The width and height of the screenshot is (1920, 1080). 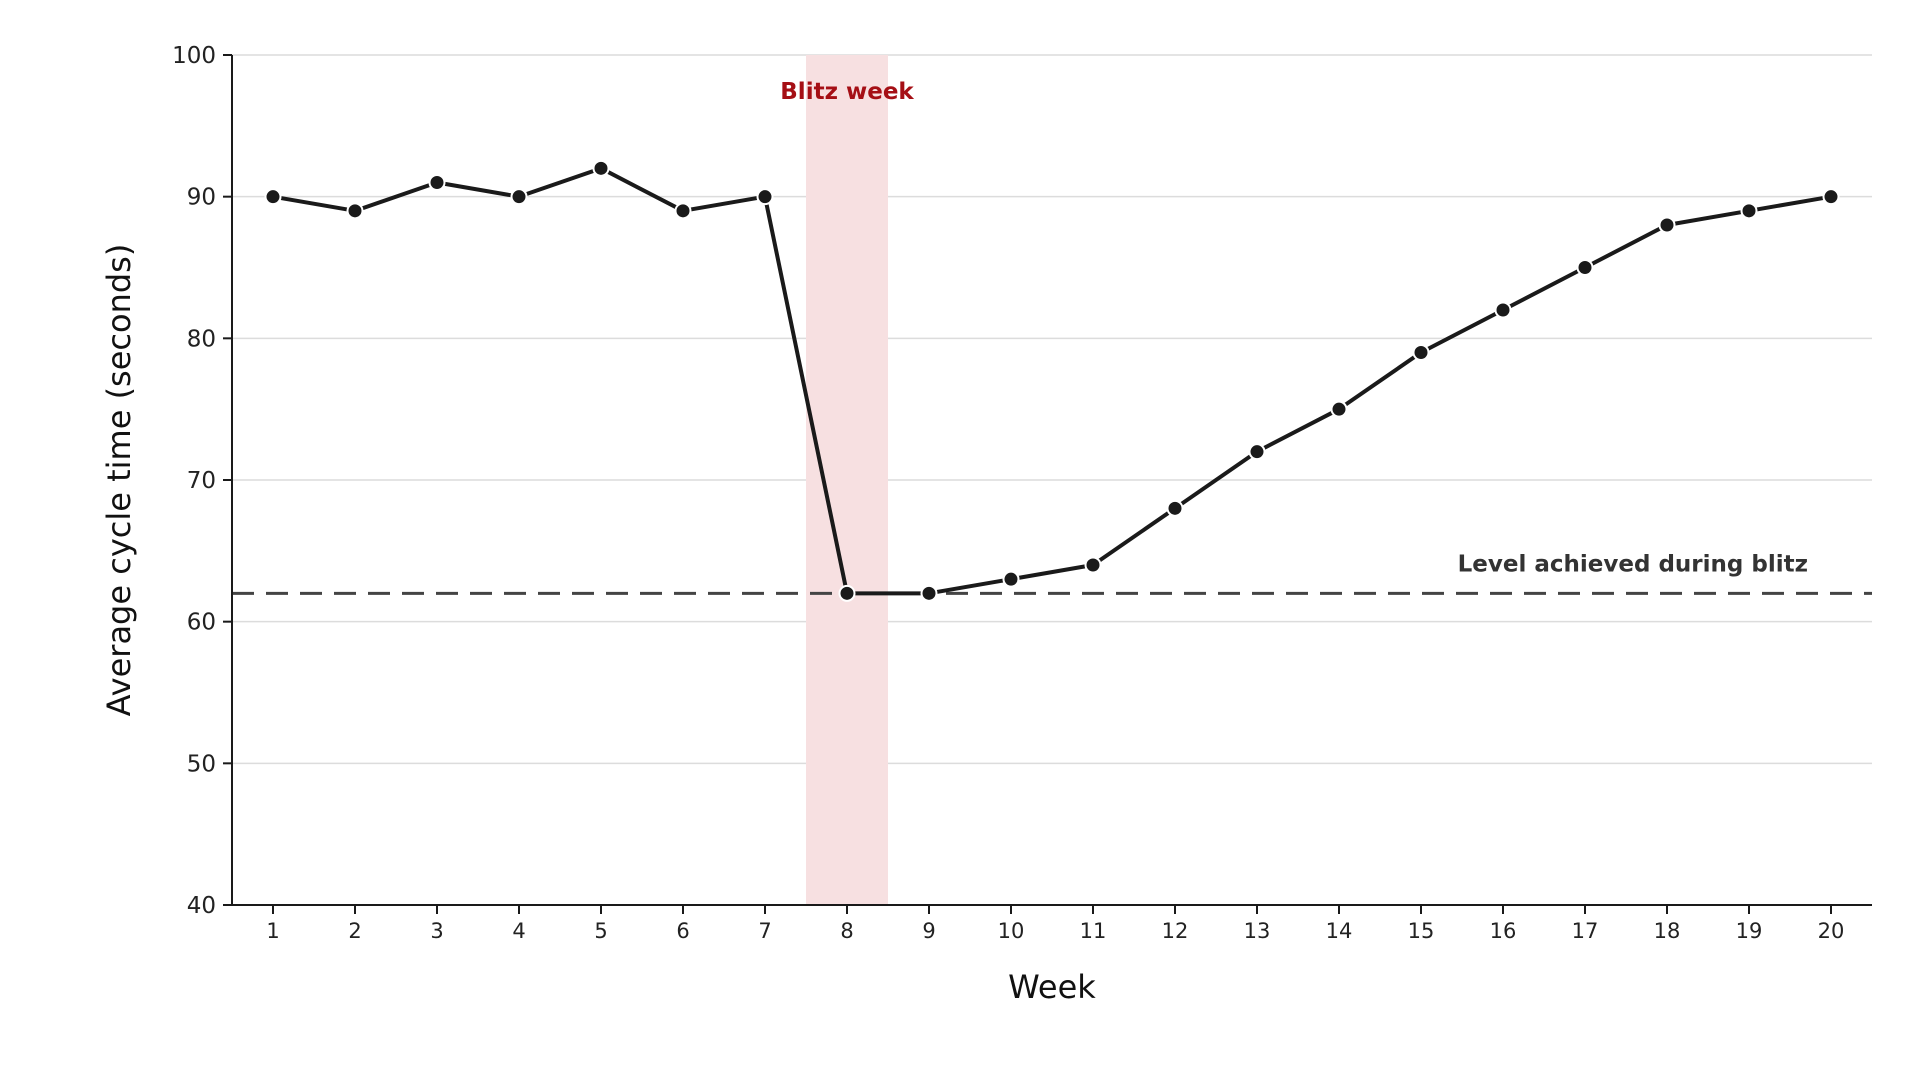 I want to click on reference-line-group: Level achieved during blitz, so click(x=1052, y=573).